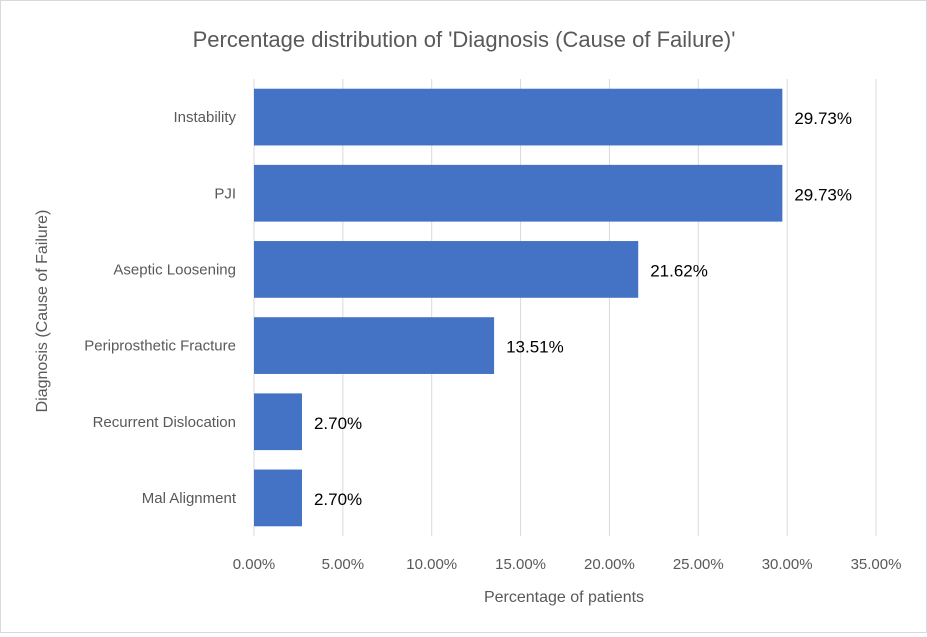  I want to click on data-label: 13.51%, so click(535, 347).